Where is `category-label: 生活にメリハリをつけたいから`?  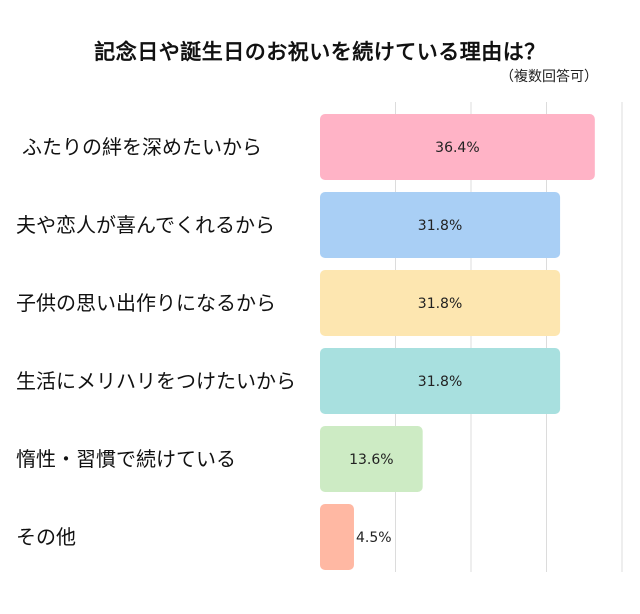
category-label: 生活にメリハリをつけたいから is located at coordinates (156, 381).